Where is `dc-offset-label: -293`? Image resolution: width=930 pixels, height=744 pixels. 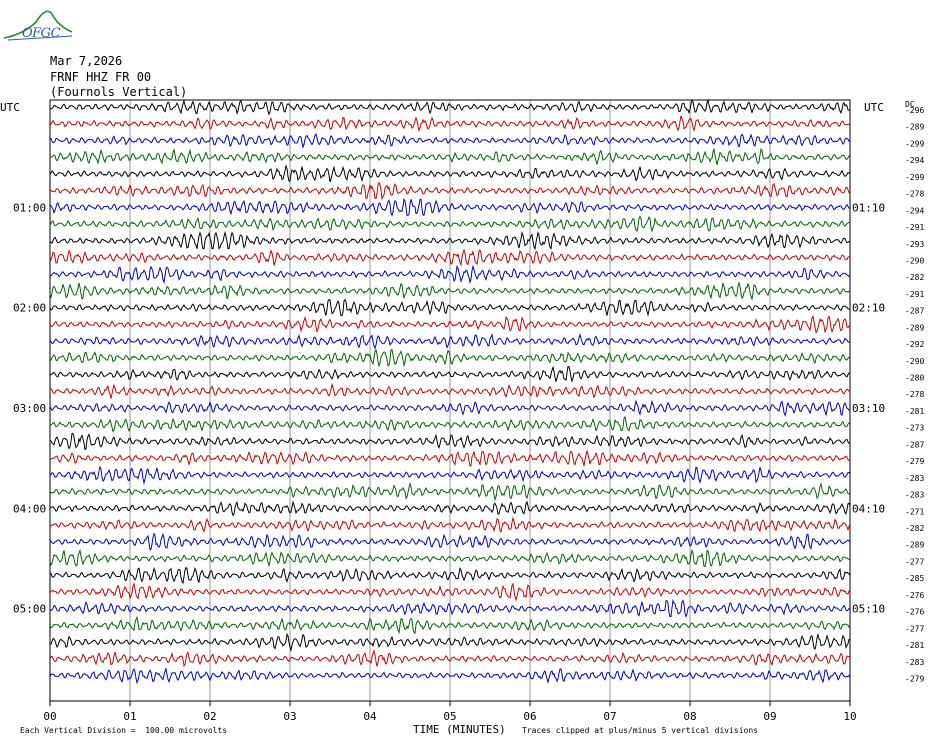
dc-offset-label: -293 is located at coordinates (914, 244).